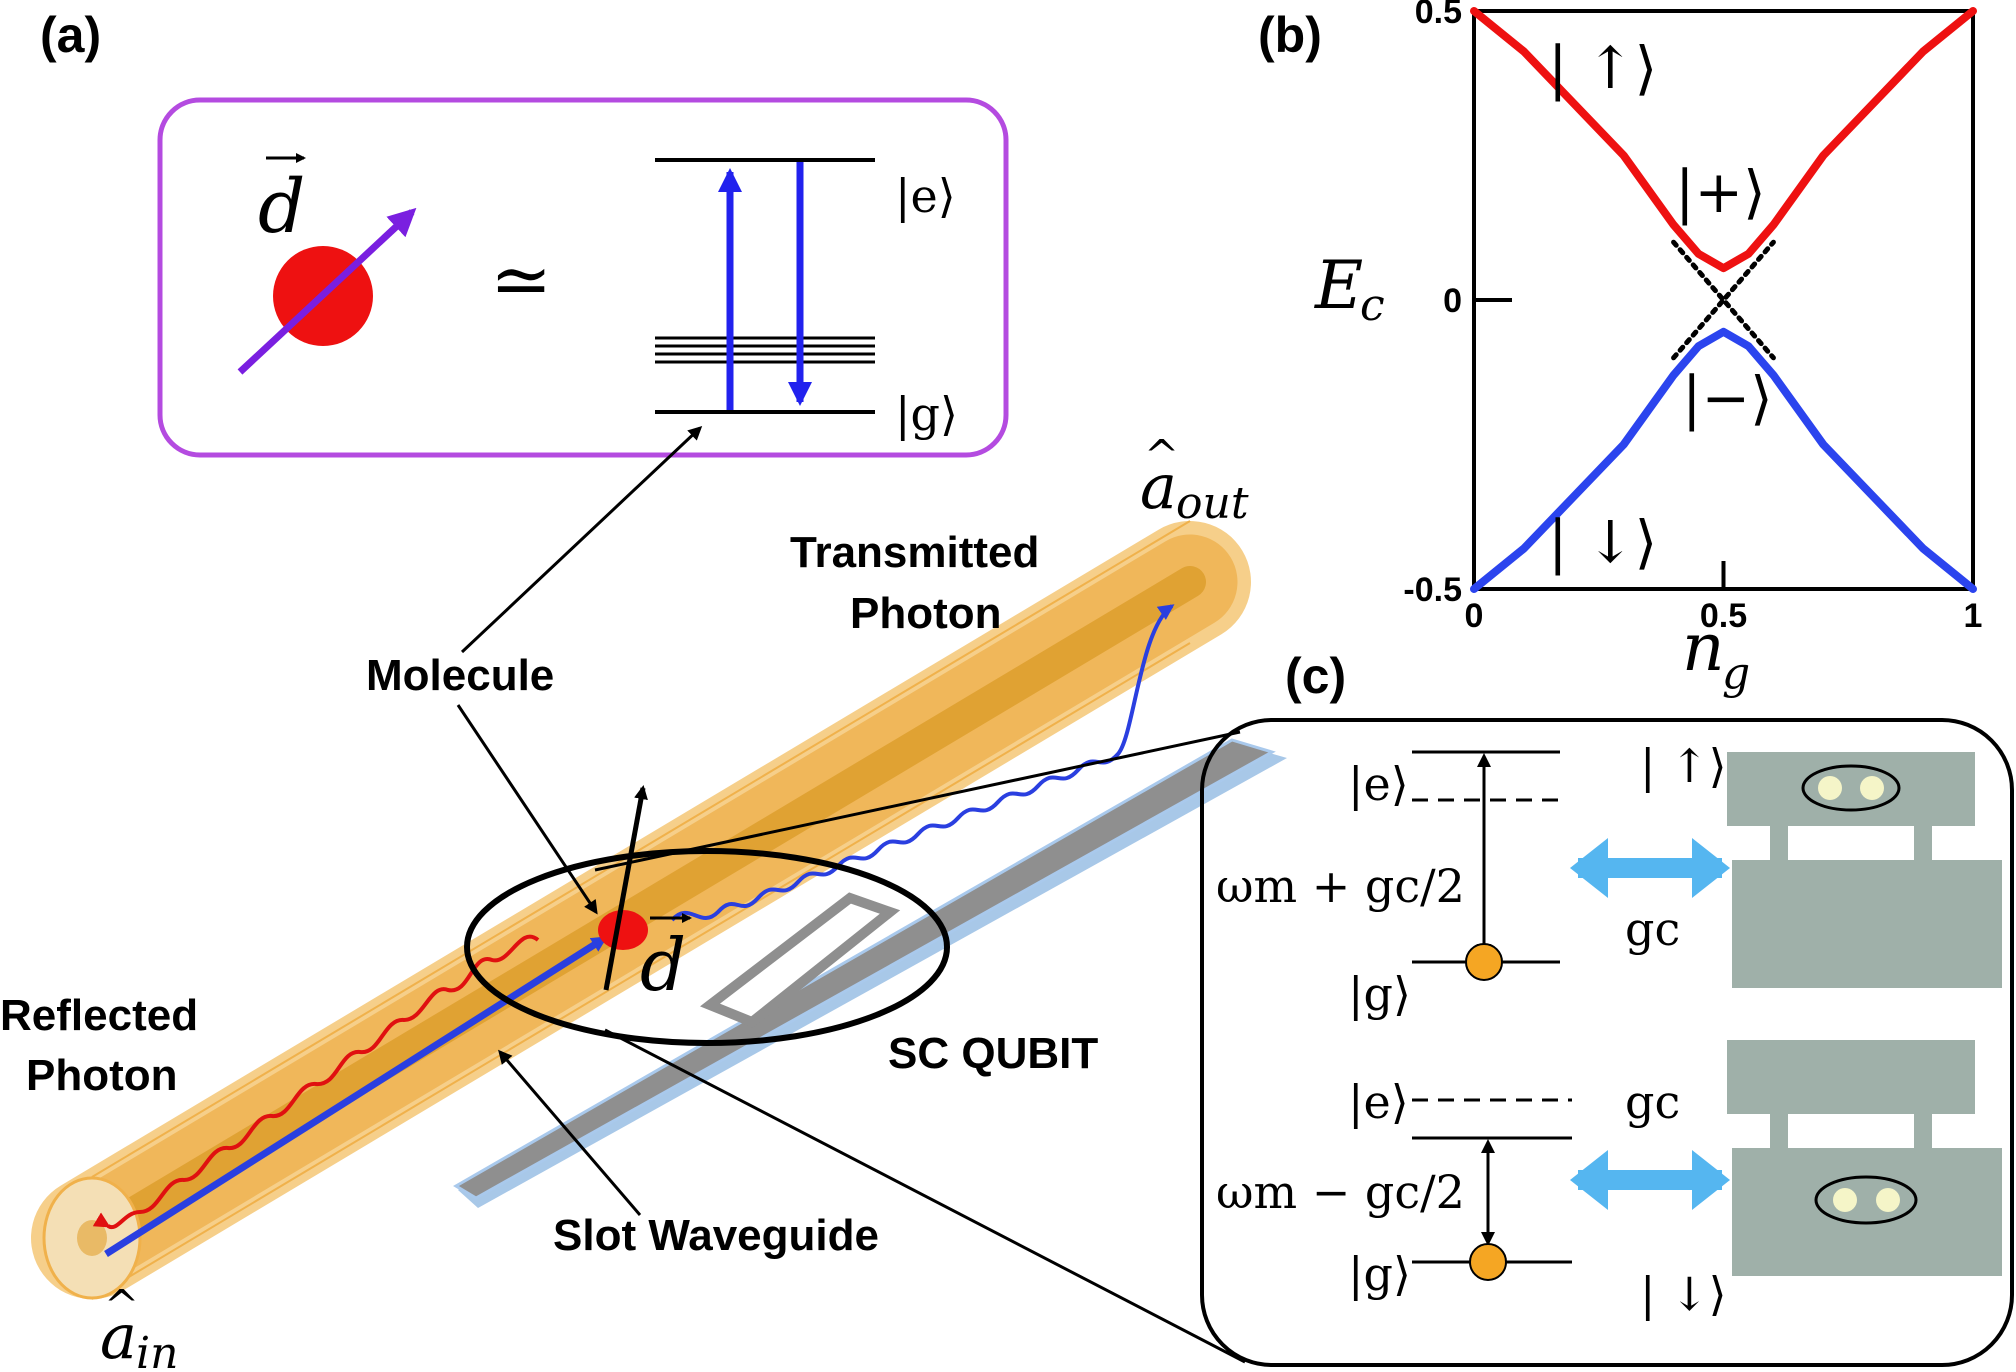  What do you see at coordinates (925, 196) in the screenshot?
I see `state-e-label: |e⟩` at bounding box center [925, 196].